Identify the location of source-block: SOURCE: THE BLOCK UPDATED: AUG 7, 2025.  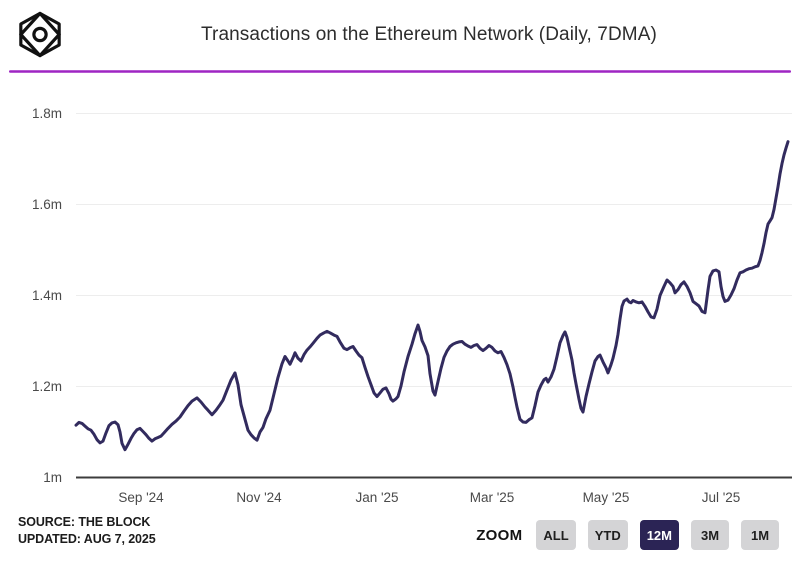
(87, 531).